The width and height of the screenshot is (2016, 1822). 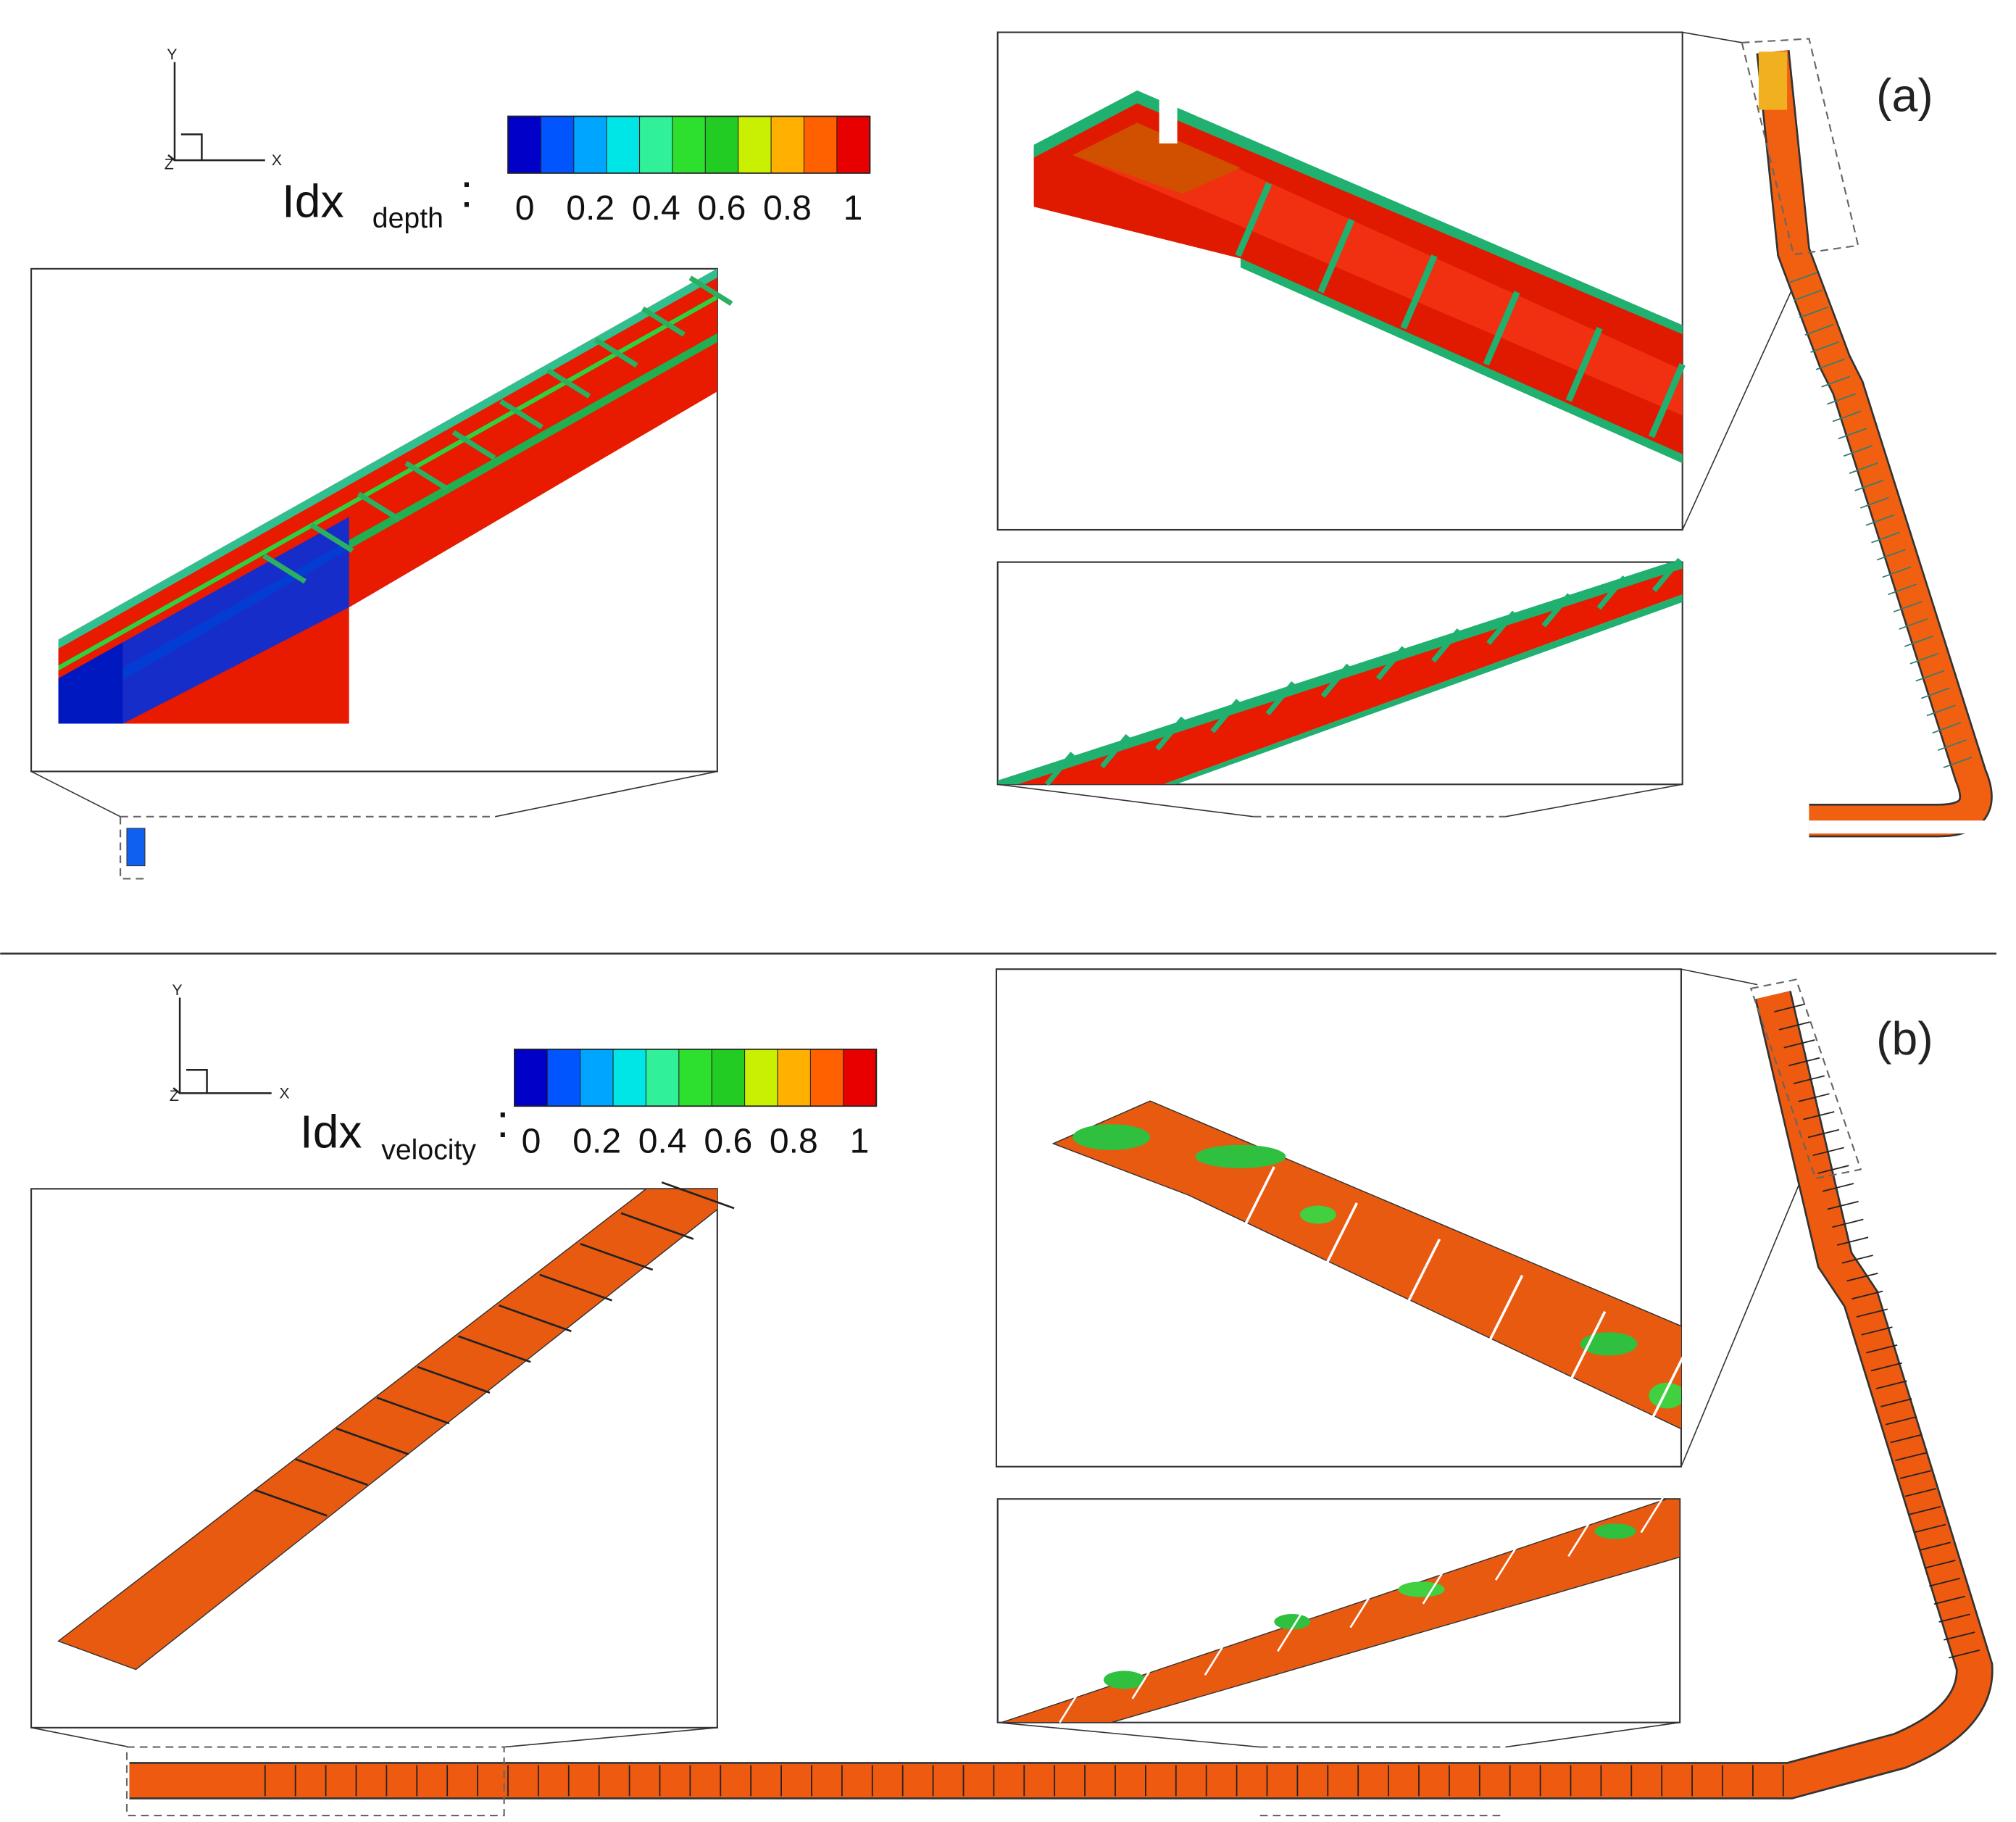 I want to click on legend: Idx velocity : 0 0.2 0.4 0.6 0.8 1, so click(x=589, y=1106).